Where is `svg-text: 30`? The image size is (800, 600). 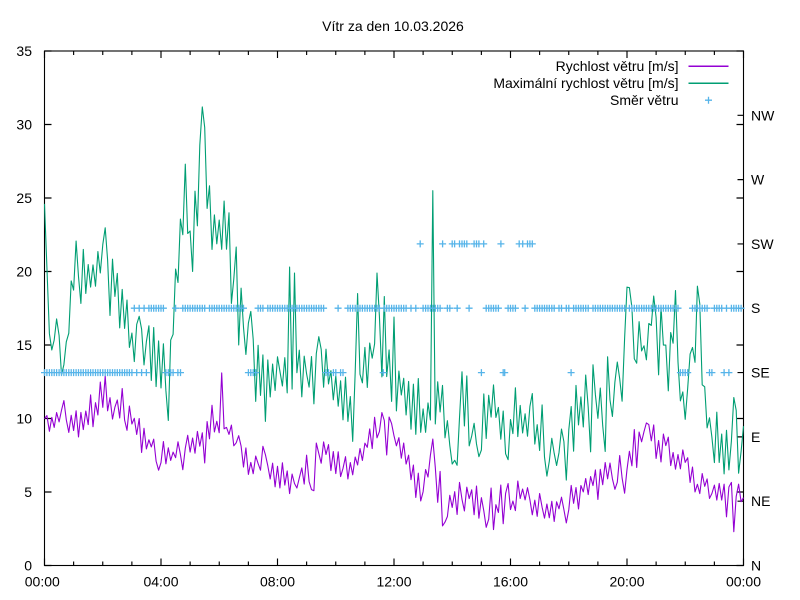 svg-text: 30 is located at coordinates (24, 125).